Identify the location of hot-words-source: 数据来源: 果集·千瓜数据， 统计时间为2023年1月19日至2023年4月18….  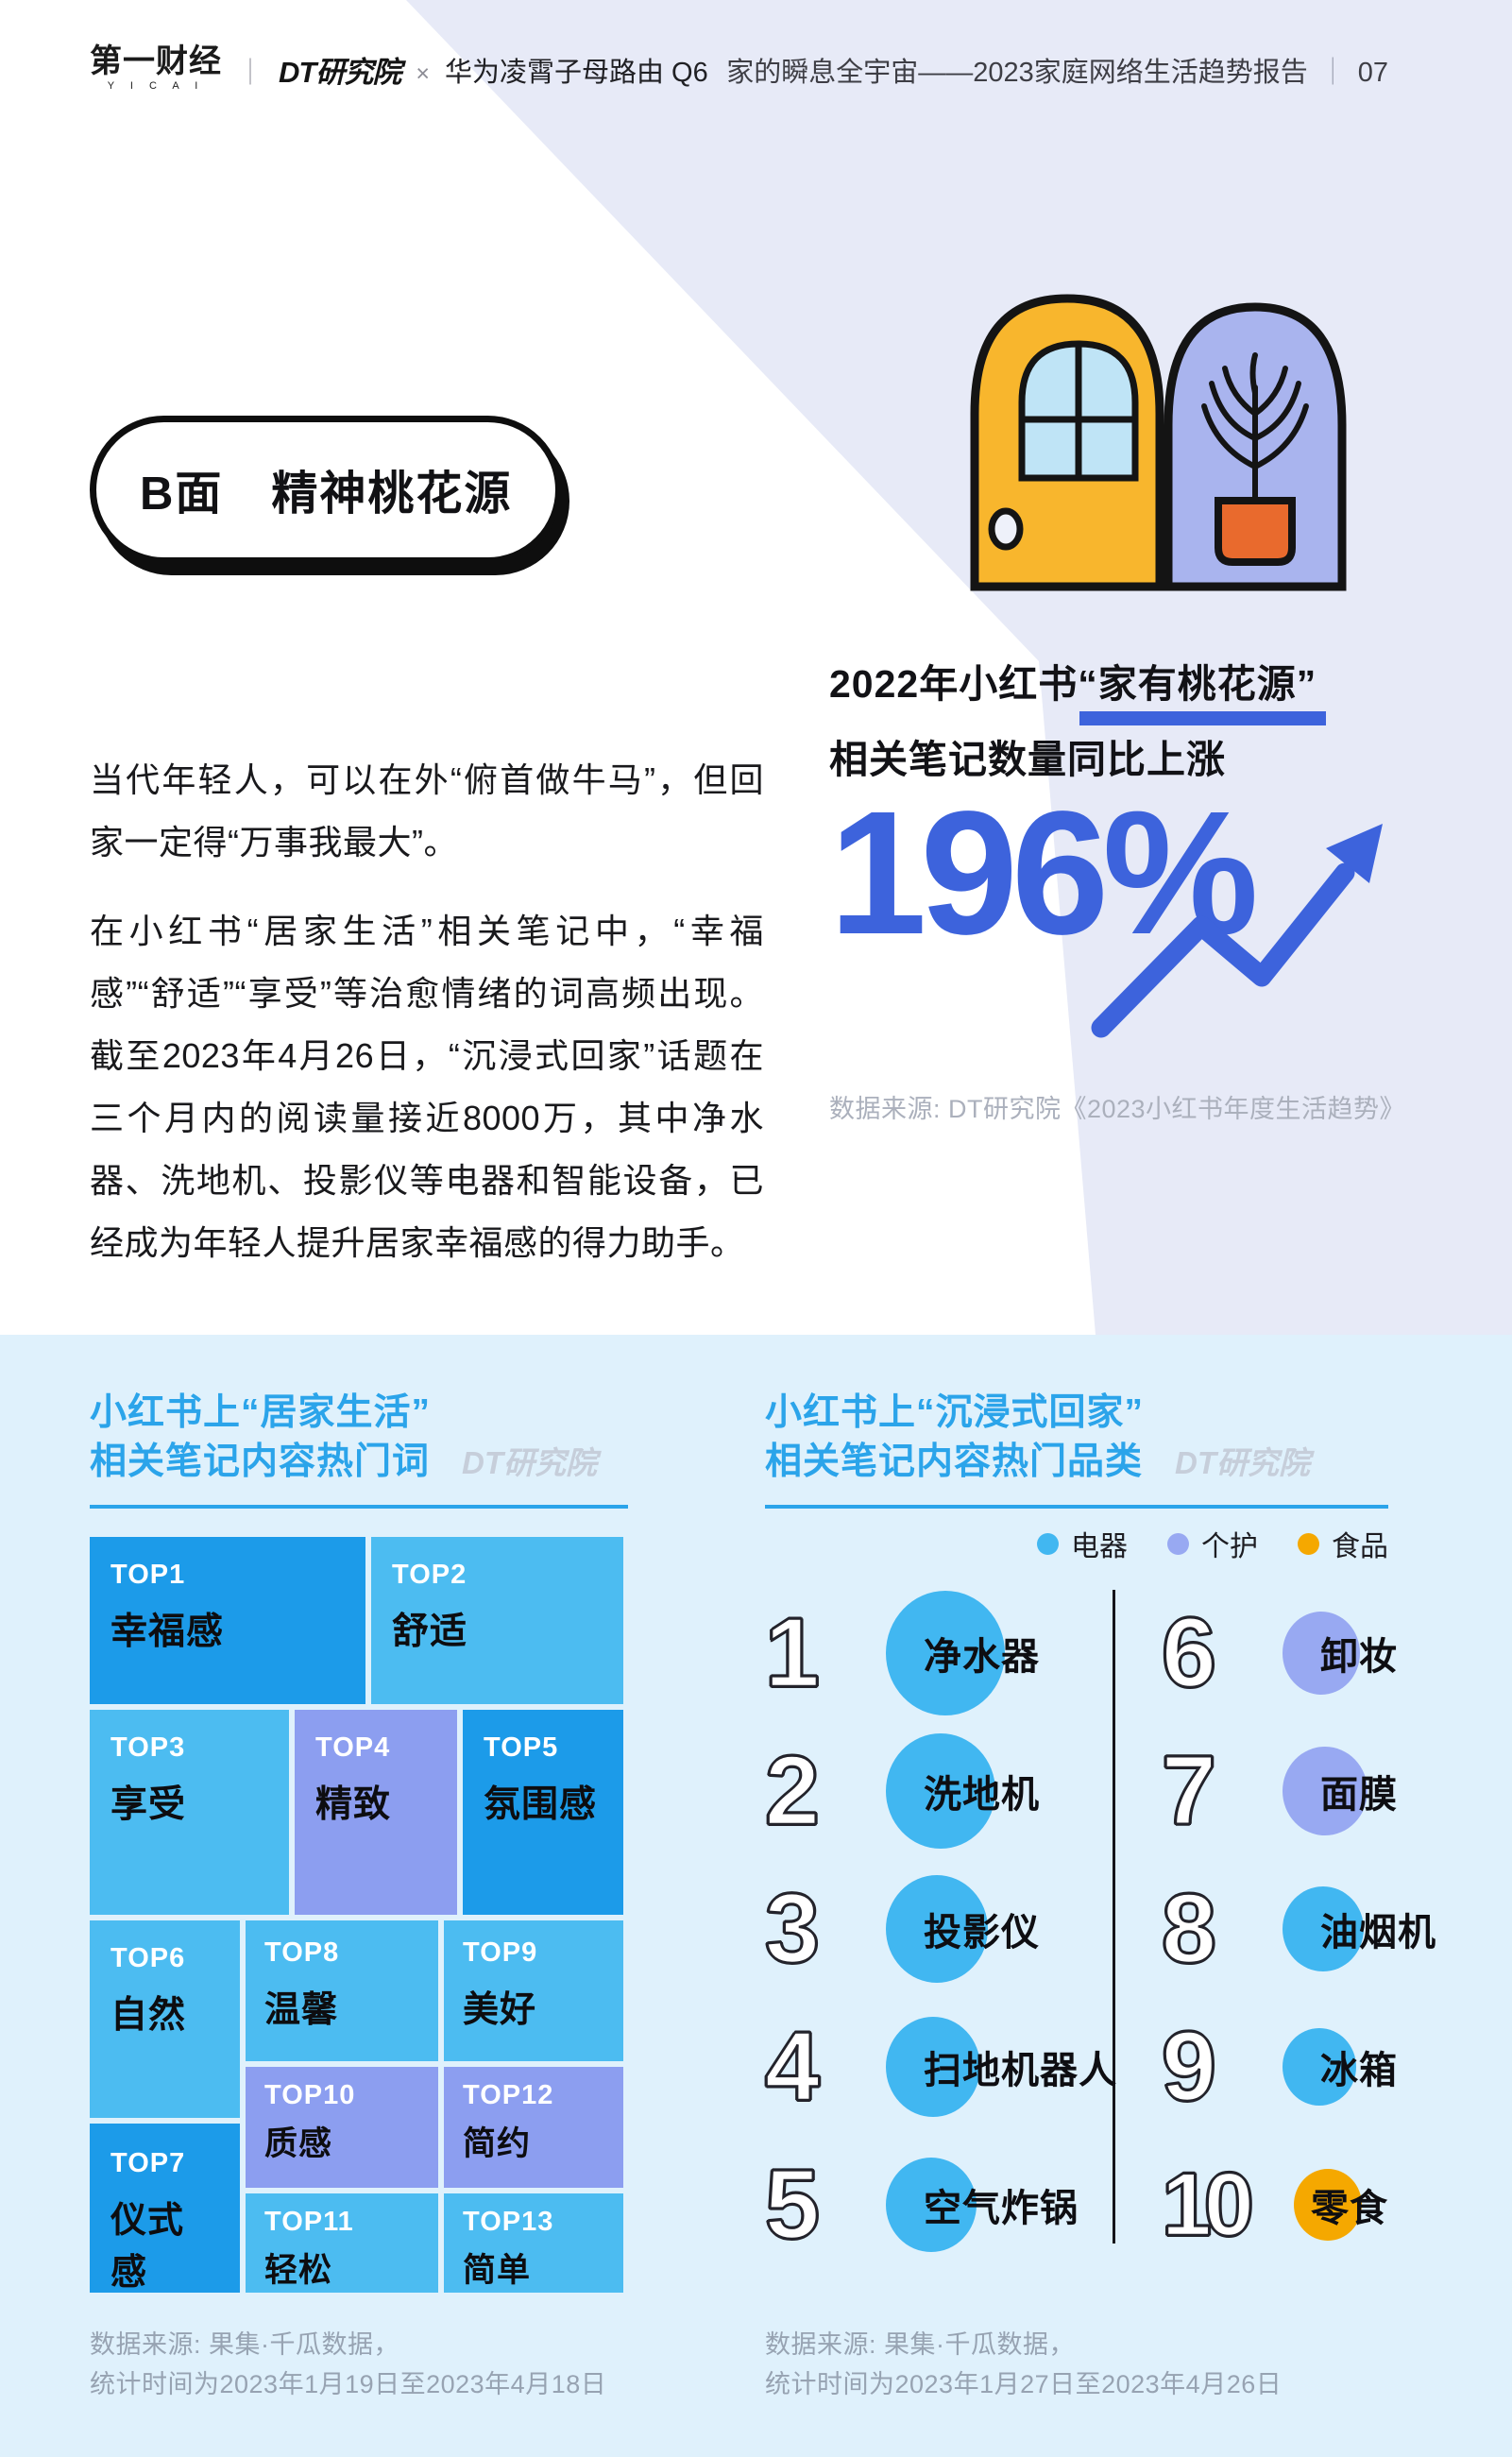
(348, 2365).